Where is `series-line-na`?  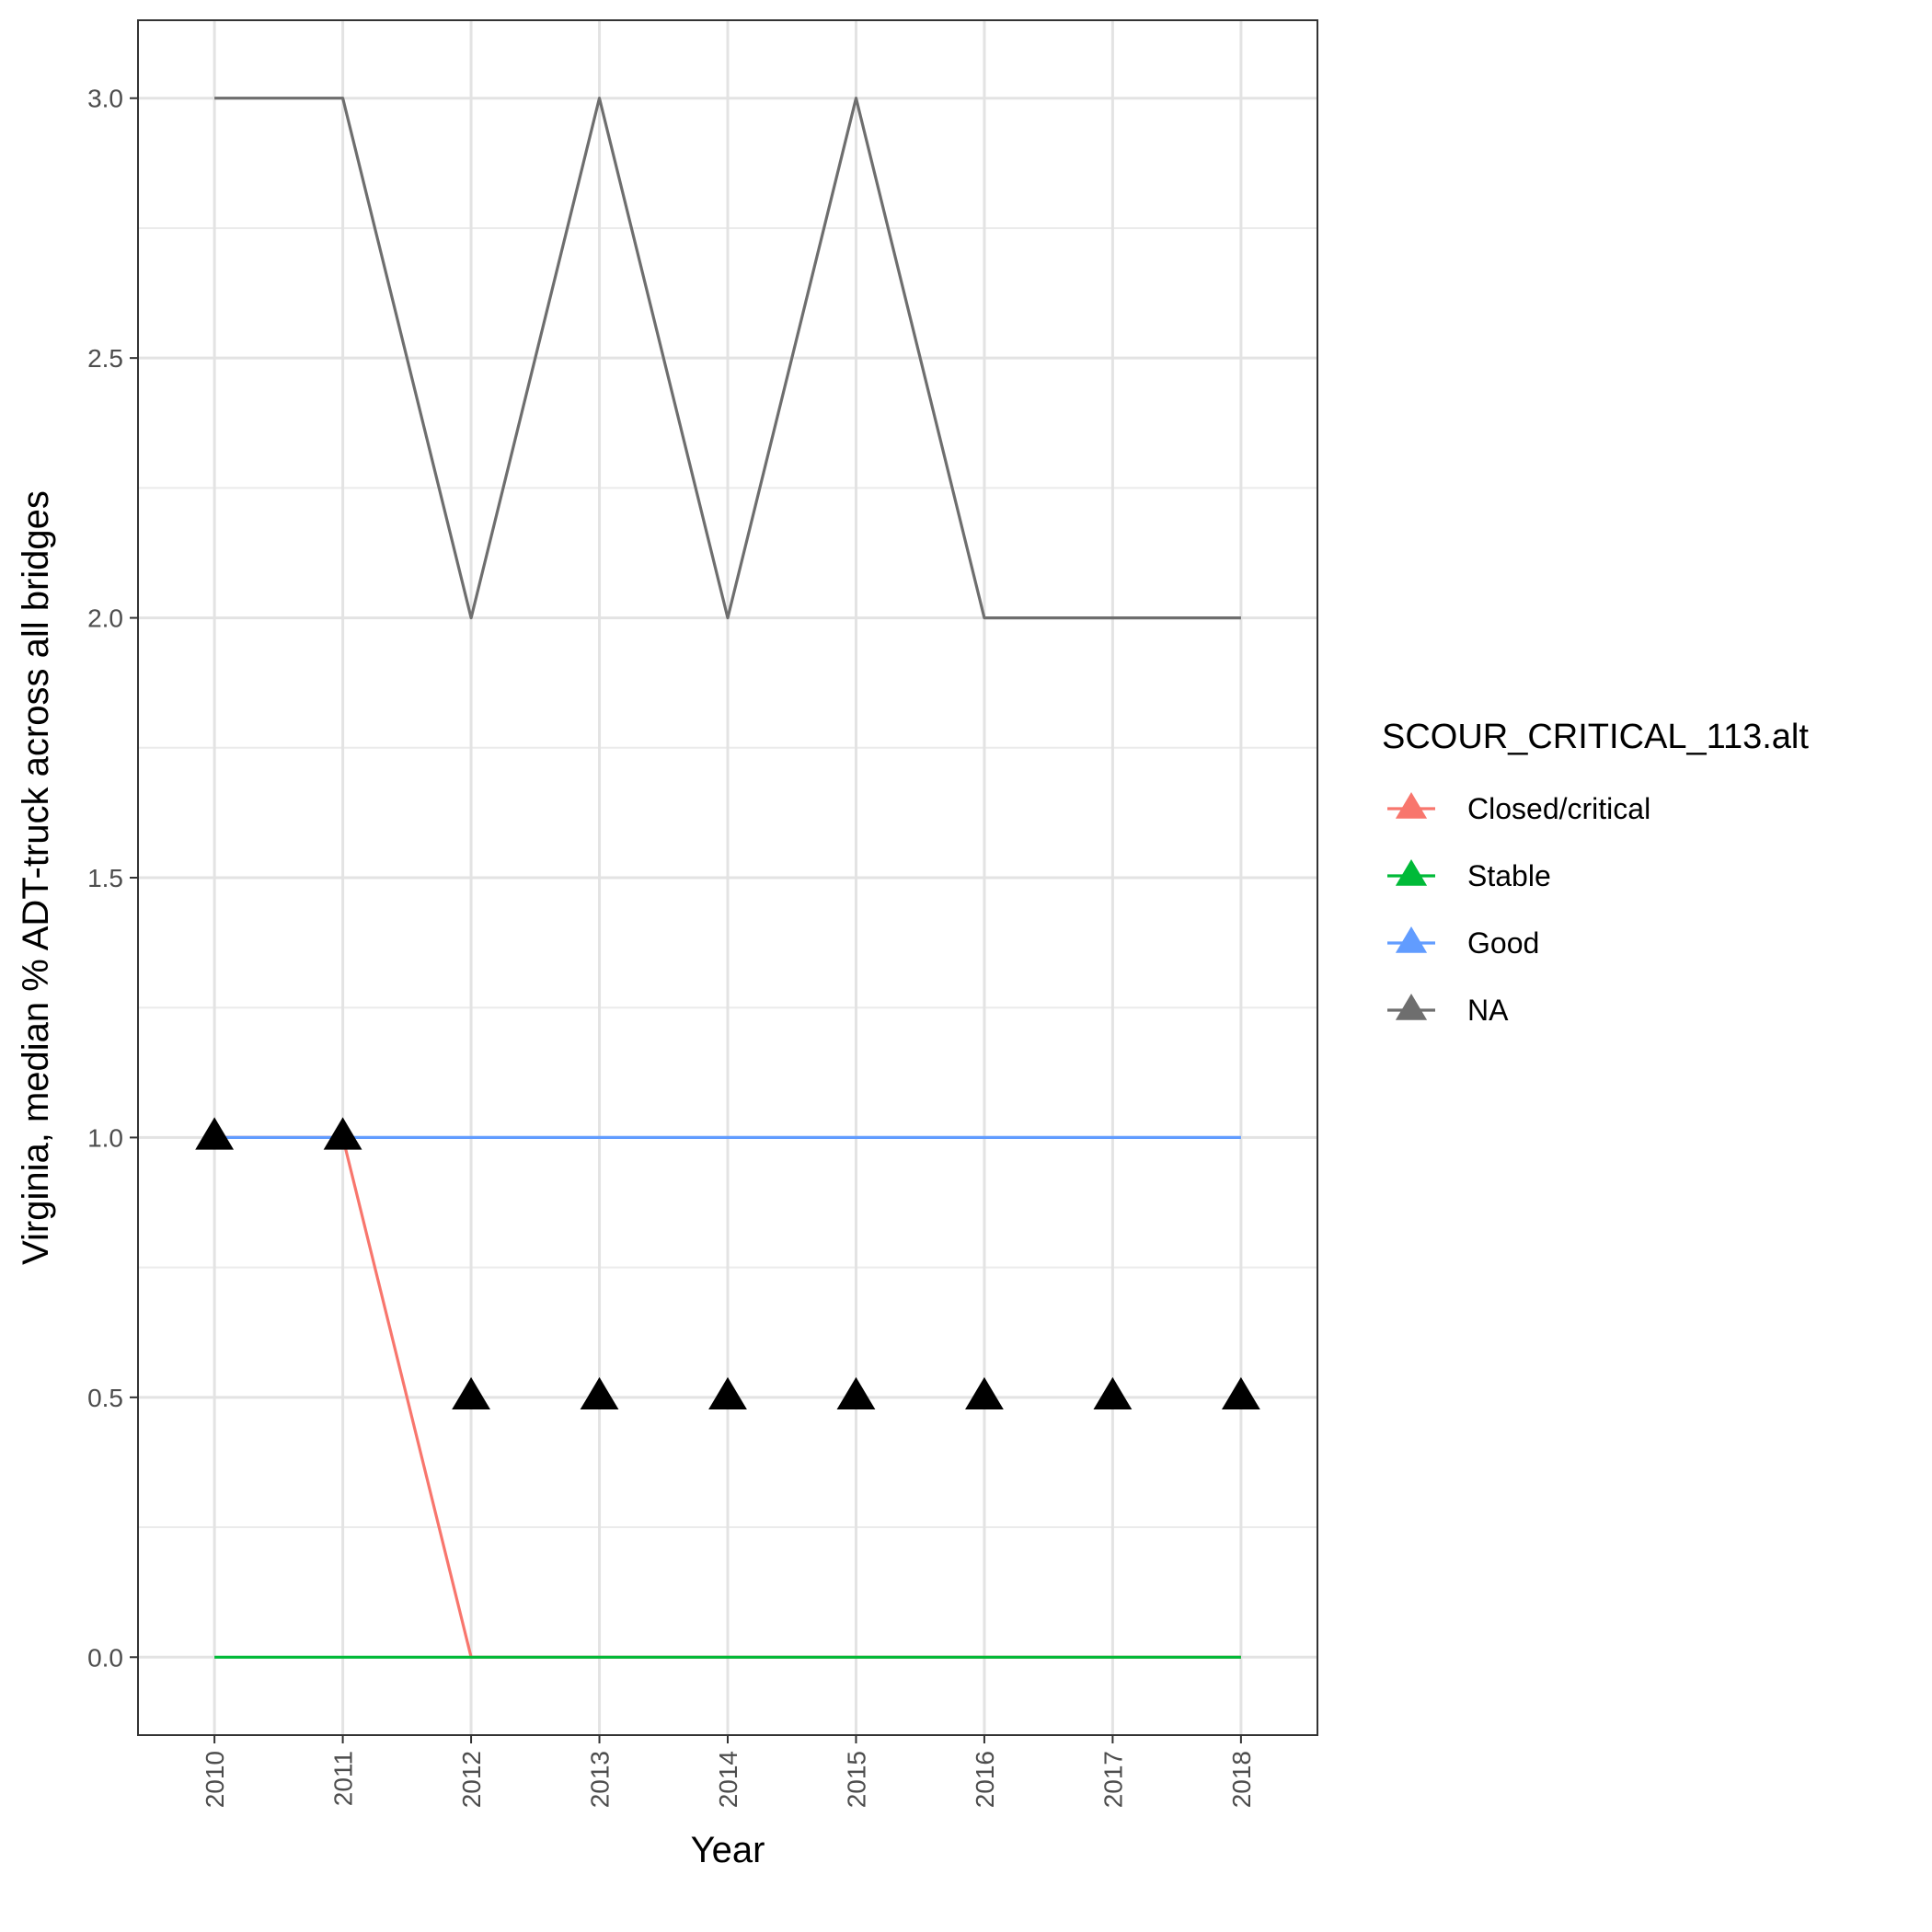 series-line-na is located at coordinates (727, 358).